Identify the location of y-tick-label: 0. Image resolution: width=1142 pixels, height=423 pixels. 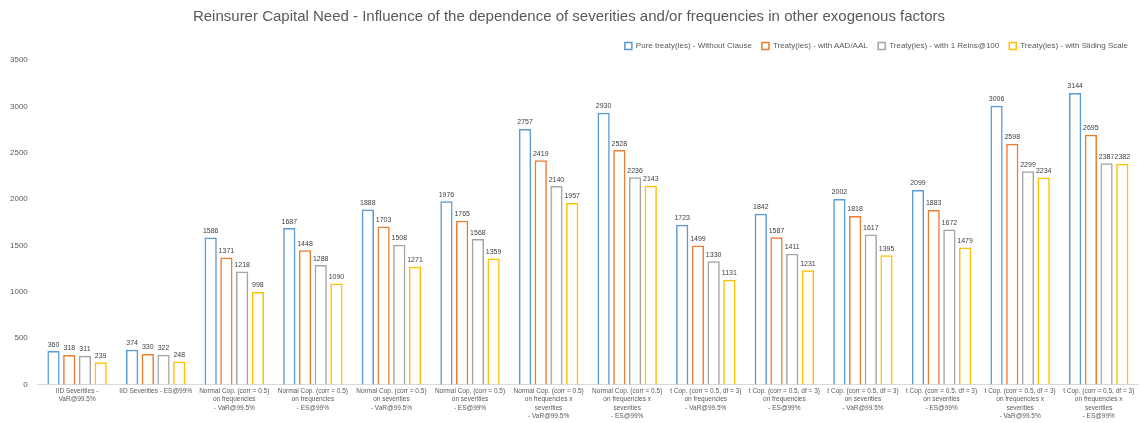
(26, 384).